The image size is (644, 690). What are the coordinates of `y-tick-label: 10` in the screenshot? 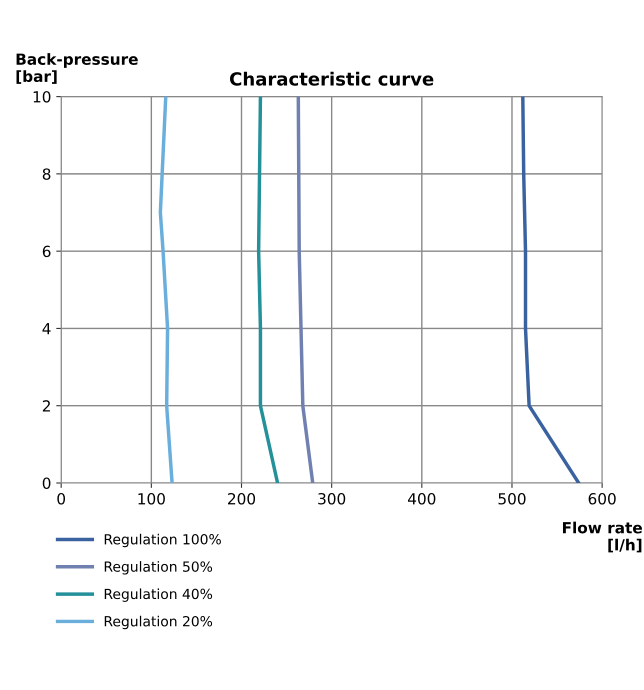 It's located at (42, 97).